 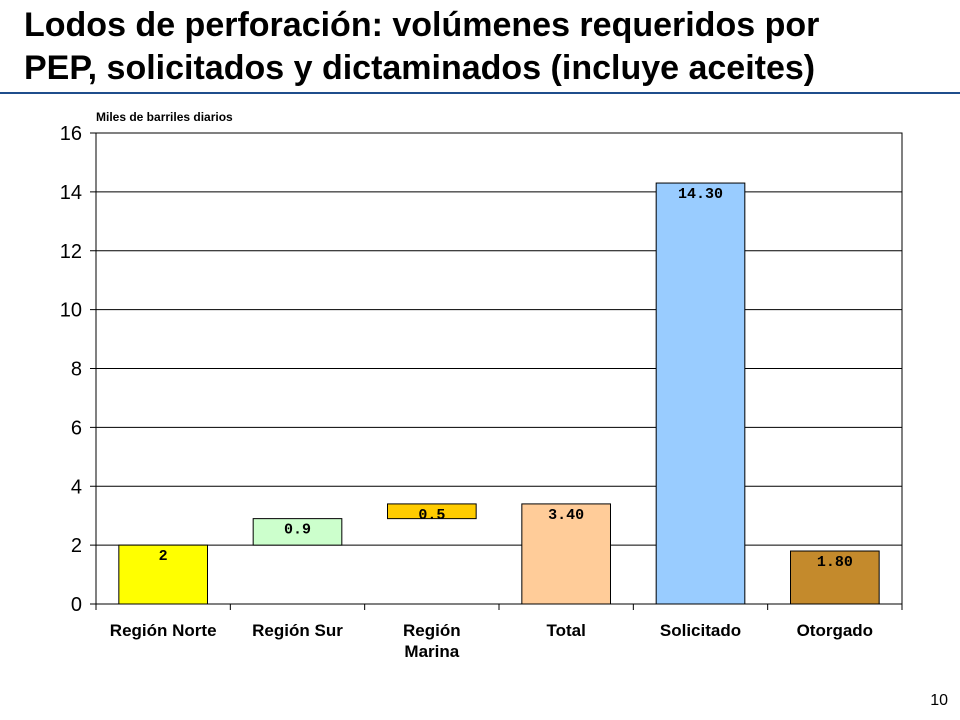 I want to click on x-category-label: Región Norte, so click(x=163, y=630).